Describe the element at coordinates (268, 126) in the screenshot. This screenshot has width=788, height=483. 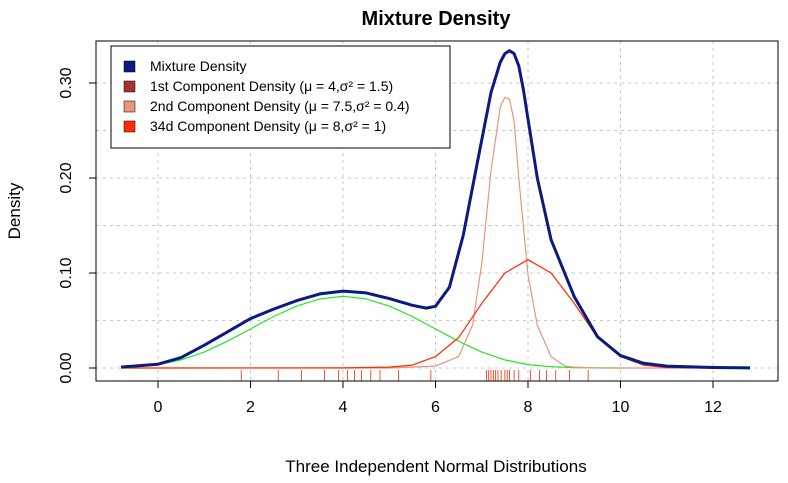
I see `legend-label-c3: 34d Component Density (μ = 8,σ² = 1)` at that location.